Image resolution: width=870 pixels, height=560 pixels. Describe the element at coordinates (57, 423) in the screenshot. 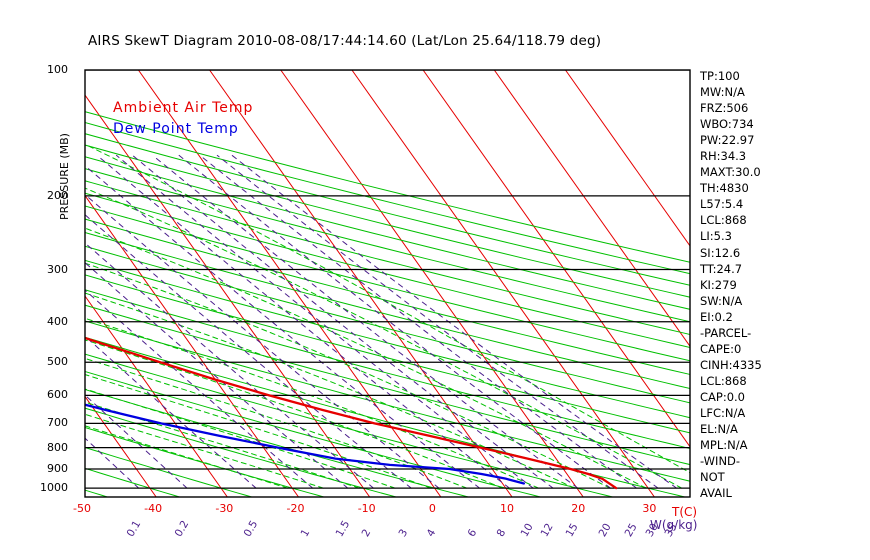

I see `y-tick-700: 700` at that location.